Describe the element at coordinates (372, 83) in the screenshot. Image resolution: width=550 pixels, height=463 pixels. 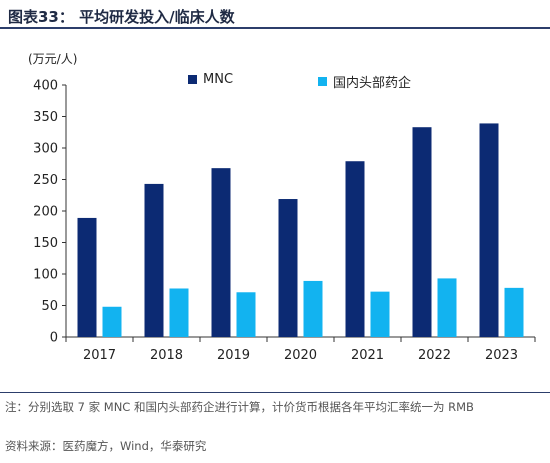
I see `legend-label-domestic: 国内头部药企` at that location.